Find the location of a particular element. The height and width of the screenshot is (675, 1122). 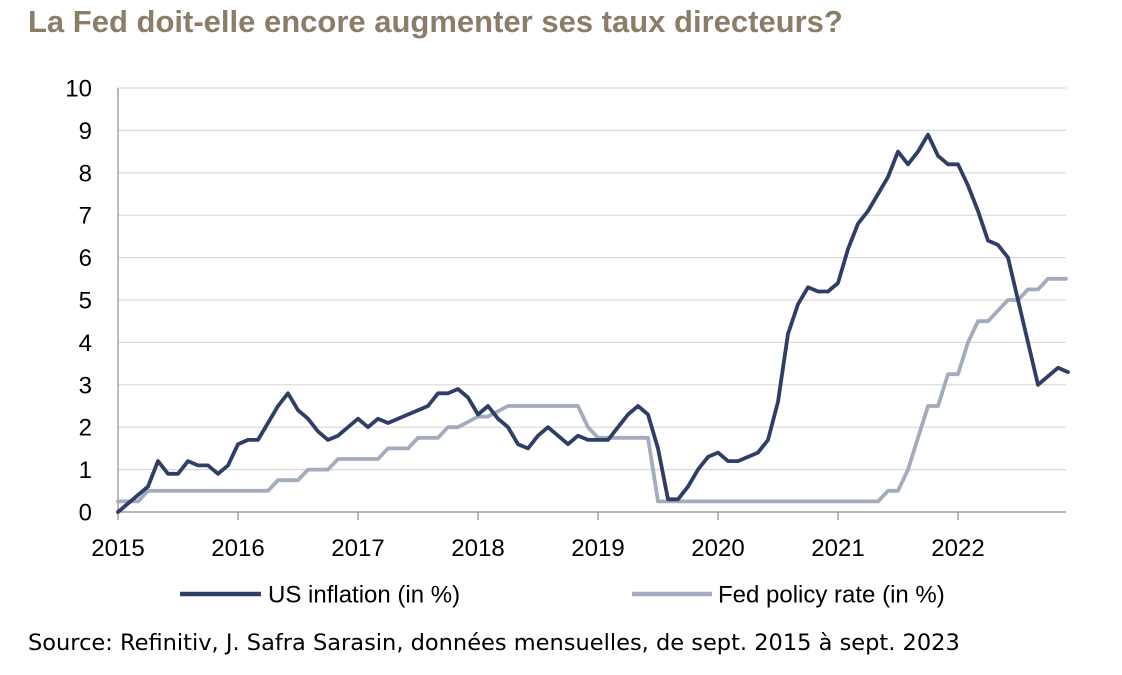

x-tick-label: 2021 is located at coordinates (837, 548).